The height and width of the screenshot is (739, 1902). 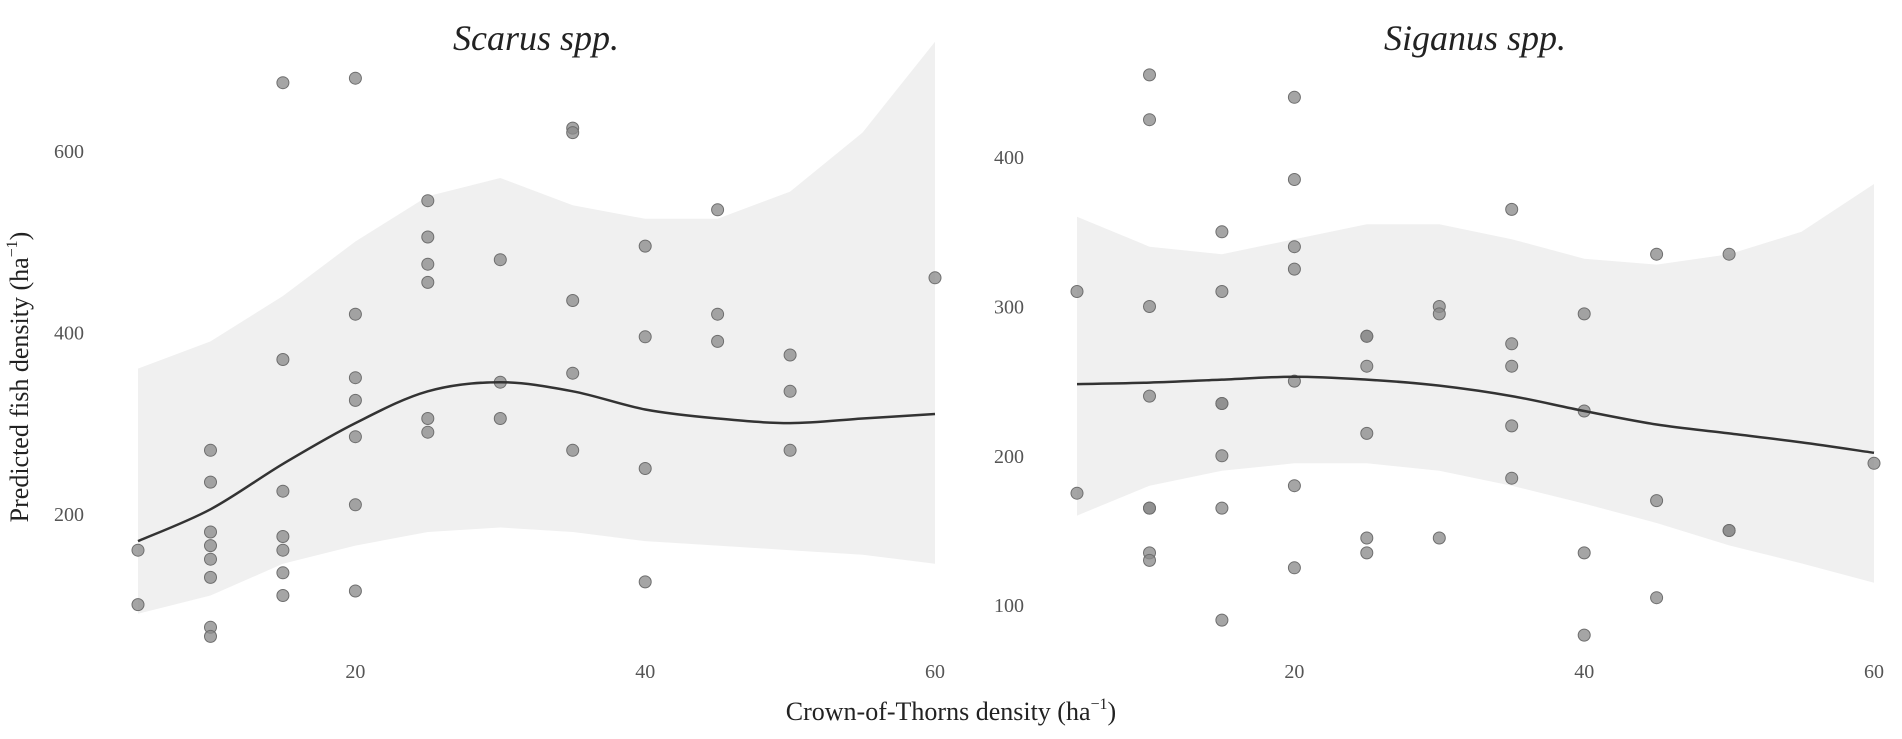 I want to click on y-axis-label: Predicted fish density (ha−1), so click(x=19, y=377).